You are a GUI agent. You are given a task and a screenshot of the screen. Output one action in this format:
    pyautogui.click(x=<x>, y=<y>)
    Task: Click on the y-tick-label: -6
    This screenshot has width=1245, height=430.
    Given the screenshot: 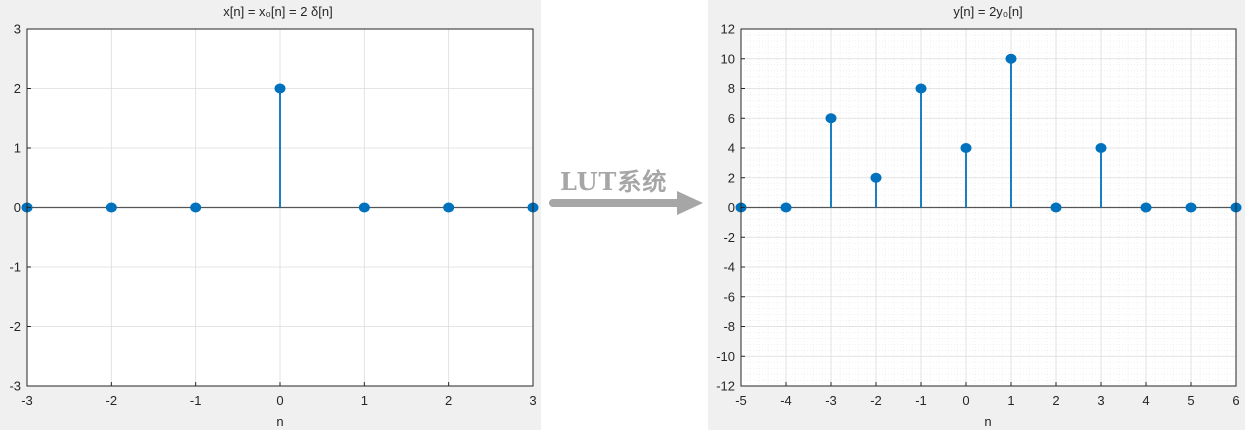 What is the action you would take?
    pyautogui.click(x=729, y=296)
    